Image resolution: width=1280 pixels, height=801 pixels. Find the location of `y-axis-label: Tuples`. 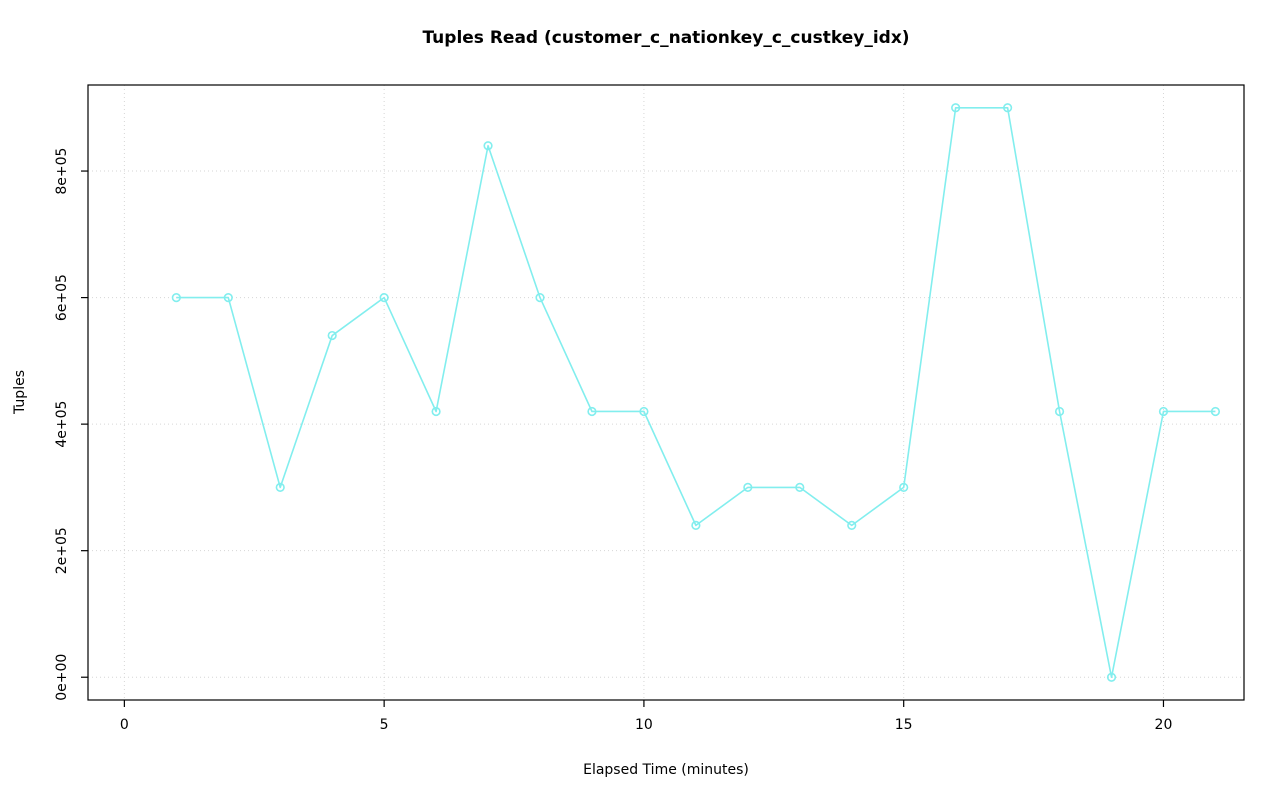

y-axis-label: Tuples is located at coordinates (20, 392).